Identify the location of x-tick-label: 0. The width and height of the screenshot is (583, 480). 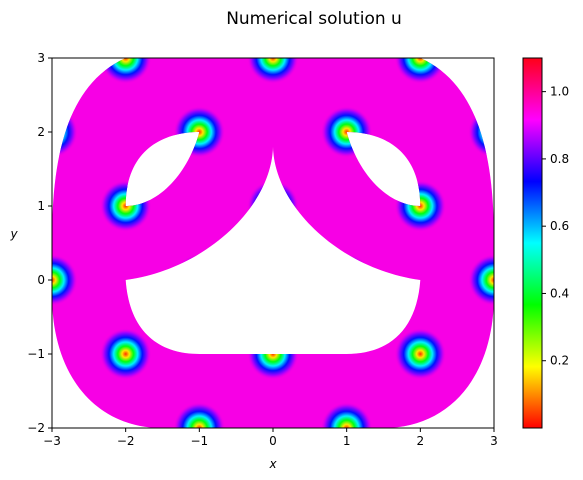
(273, 441).